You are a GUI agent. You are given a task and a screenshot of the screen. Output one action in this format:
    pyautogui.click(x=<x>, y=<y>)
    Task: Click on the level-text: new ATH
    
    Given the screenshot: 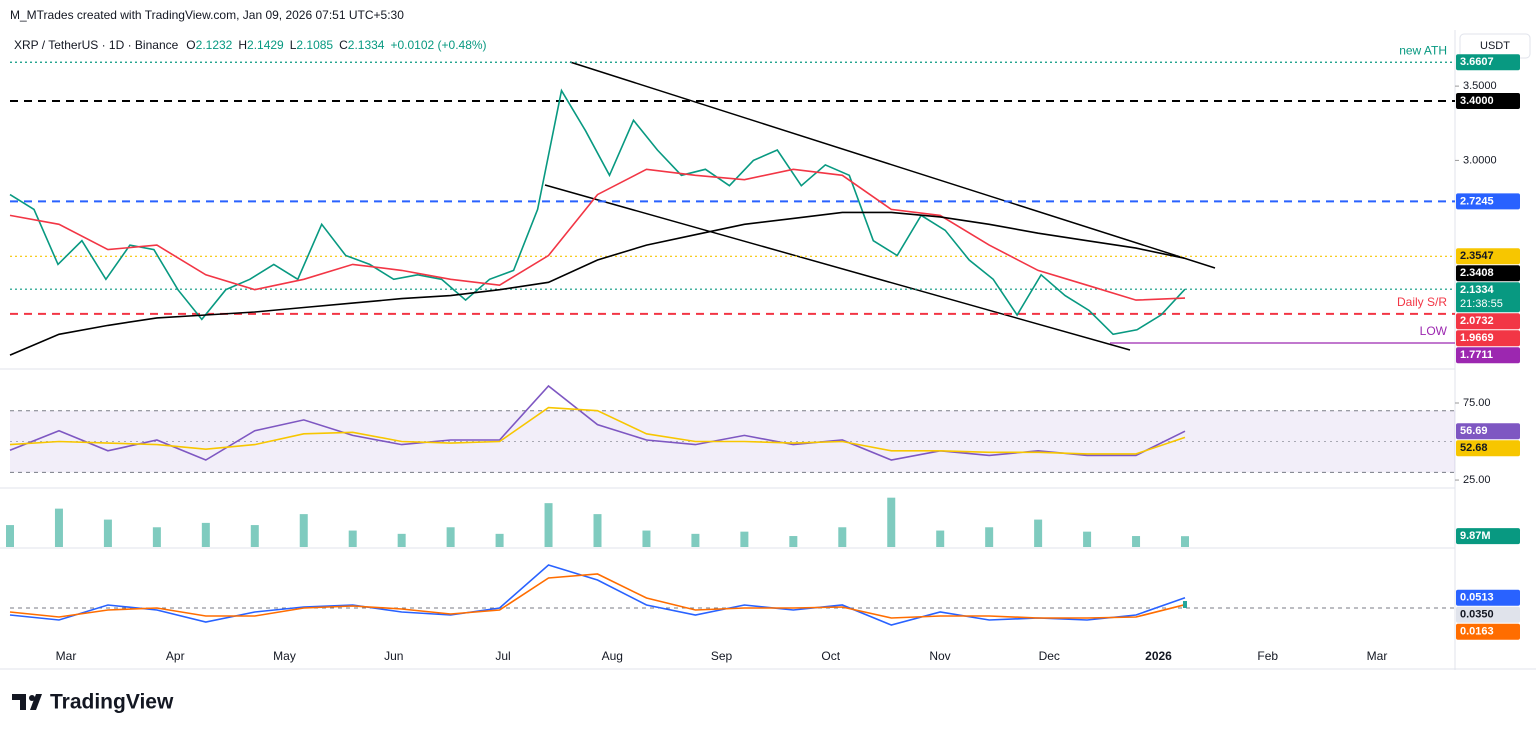 What is the action you would take?
    pyautogui.click(x=1423, y=50)
    